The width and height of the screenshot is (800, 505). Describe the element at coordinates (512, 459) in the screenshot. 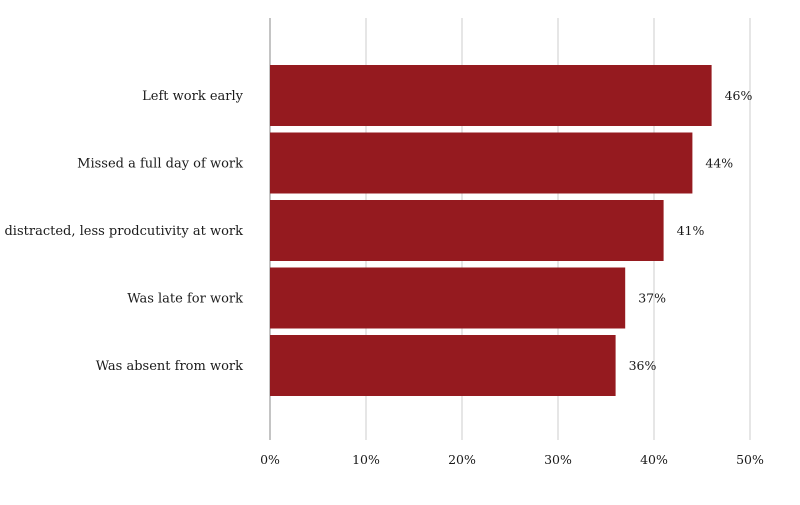

I see `x-axis-tick-labels: 0% 10% 20% 30% 40% 50%` at that location.